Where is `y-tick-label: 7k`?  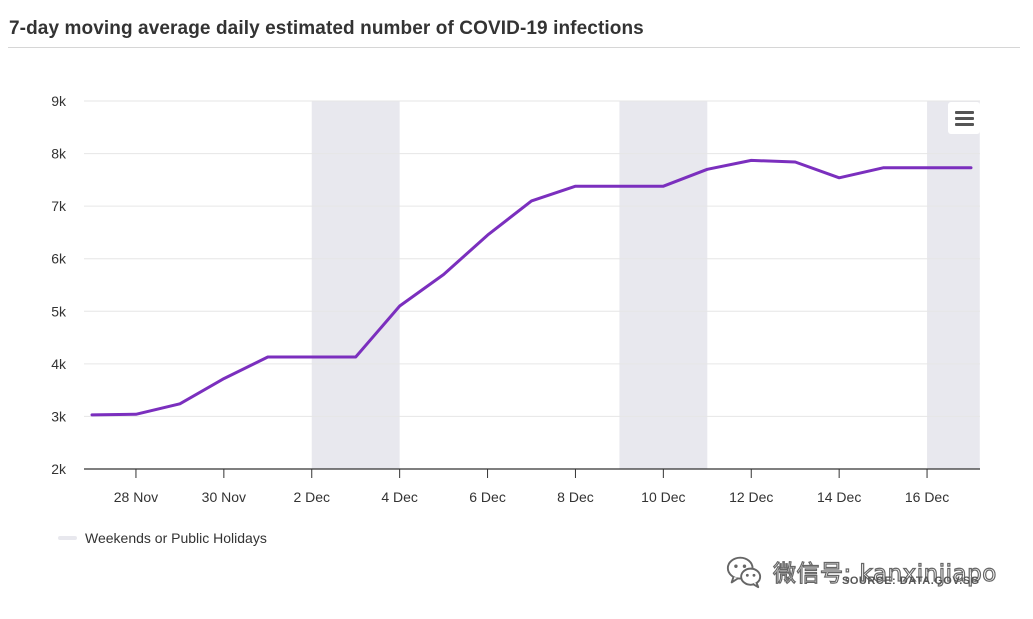 y-tick-label: 7k is located at coordinates (59, 206).